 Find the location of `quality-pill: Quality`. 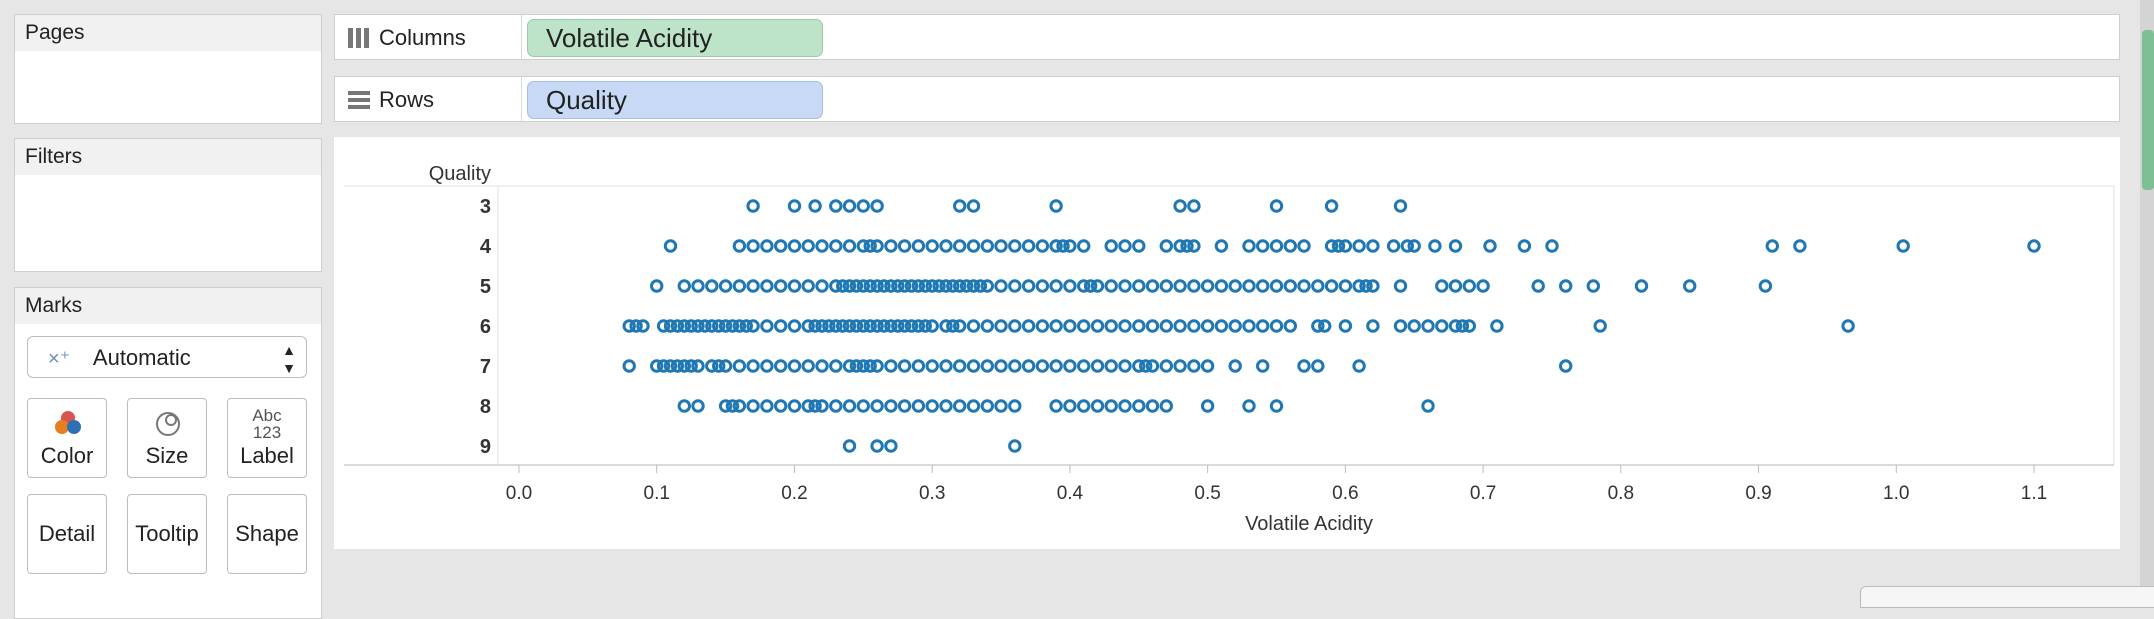

quality-pill: Quality is located at coordinates (675, 100).